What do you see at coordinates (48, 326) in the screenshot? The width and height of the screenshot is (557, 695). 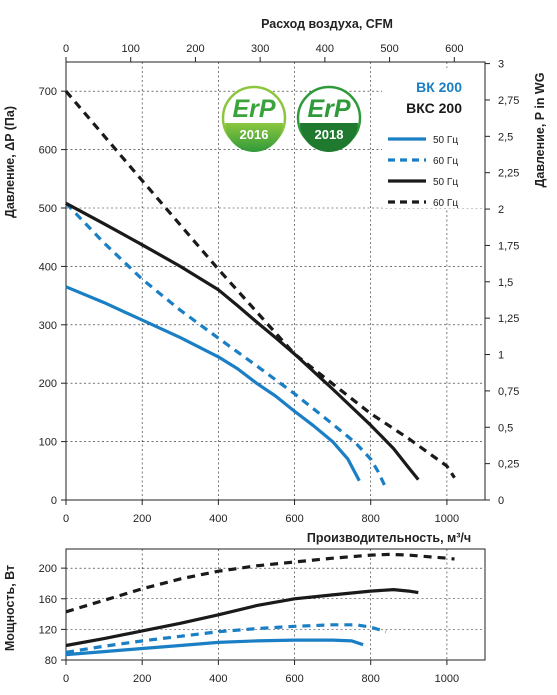 I see `y-tick-label: 300` at bounding box center [48, 326].